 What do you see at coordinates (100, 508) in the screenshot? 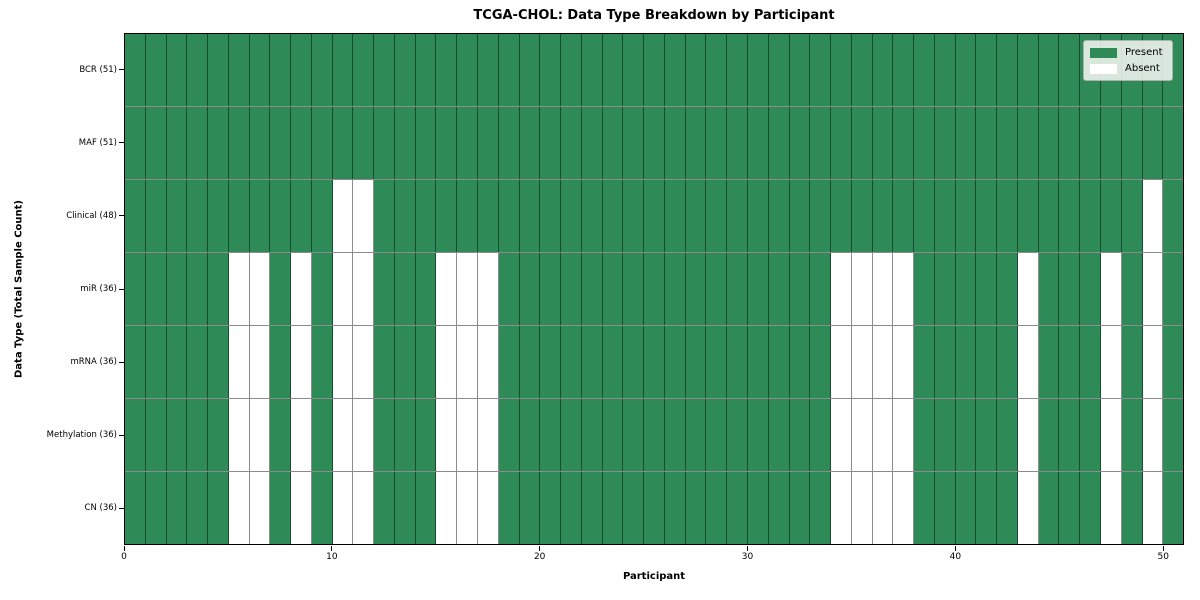
I see `y-tick-label: CN (36)` at bounding box center [100, 508].